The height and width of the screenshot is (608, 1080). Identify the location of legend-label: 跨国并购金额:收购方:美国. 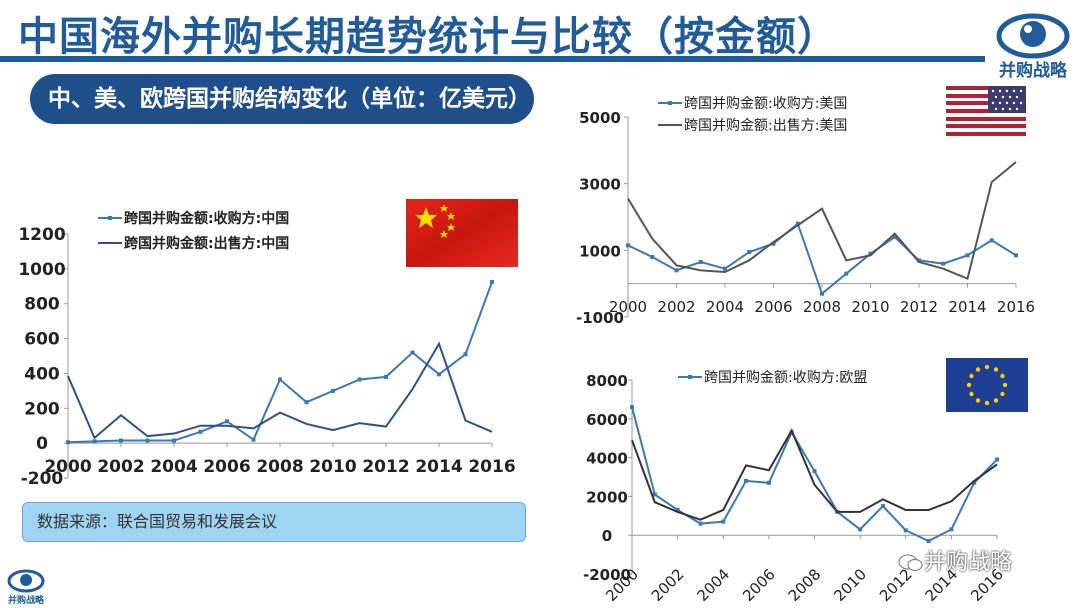
(765, 104).